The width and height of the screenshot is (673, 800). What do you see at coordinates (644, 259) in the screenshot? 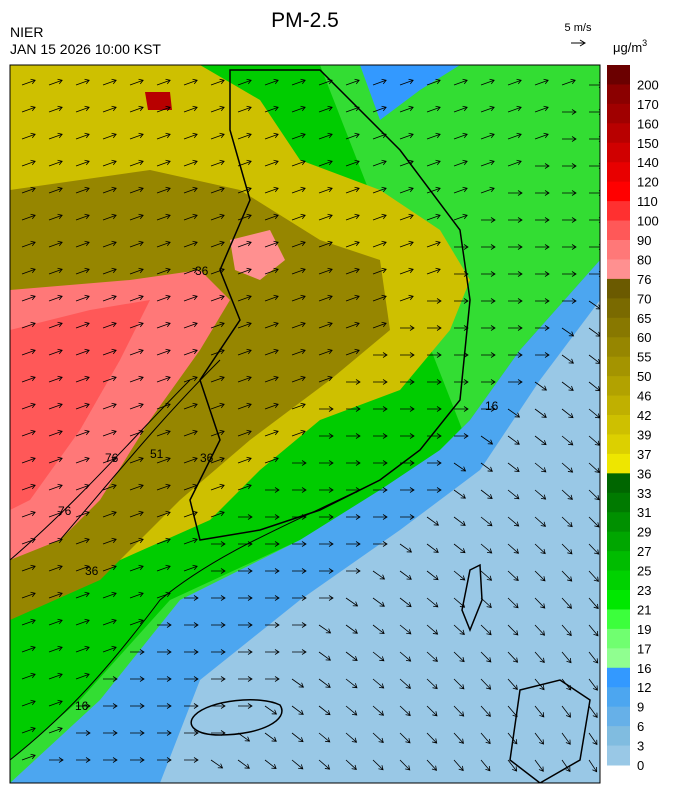
I see `colorbar-label: 80` at bounding box center [644, 259].